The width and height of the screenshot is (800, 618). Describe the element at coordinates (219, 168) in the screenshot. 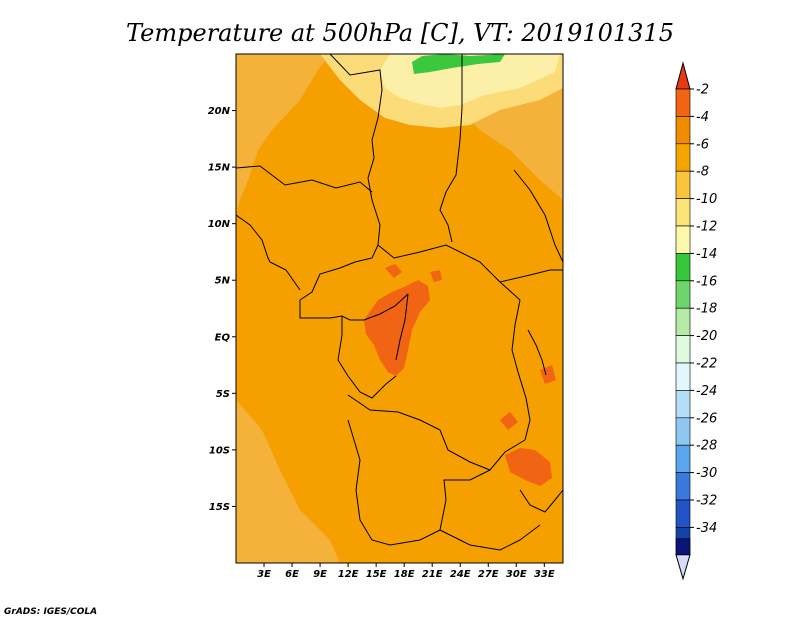

I see `y-tick-label: 15N` at that location.